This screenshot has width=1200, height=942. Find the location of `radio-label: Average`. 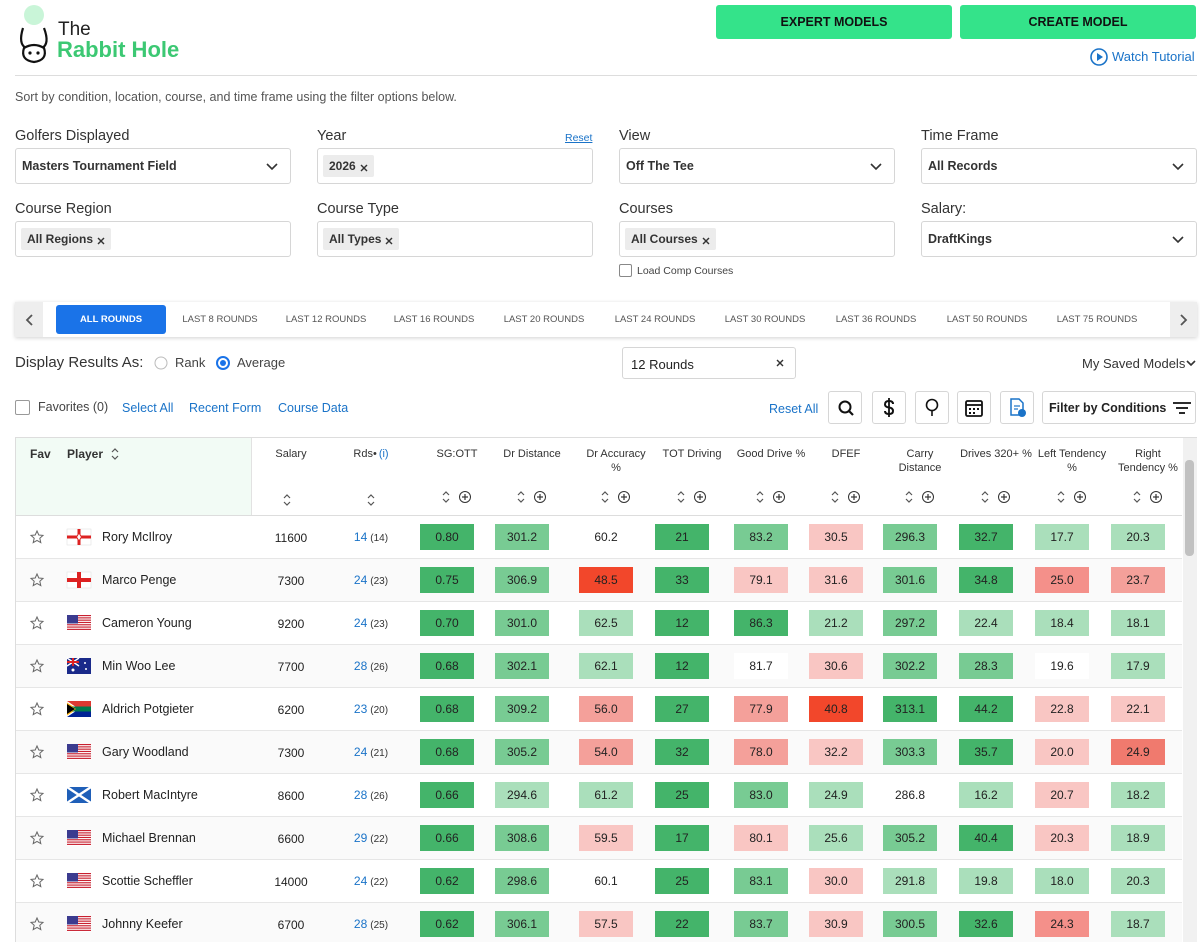

radio-label: Average is located at coordinates (261, 362).